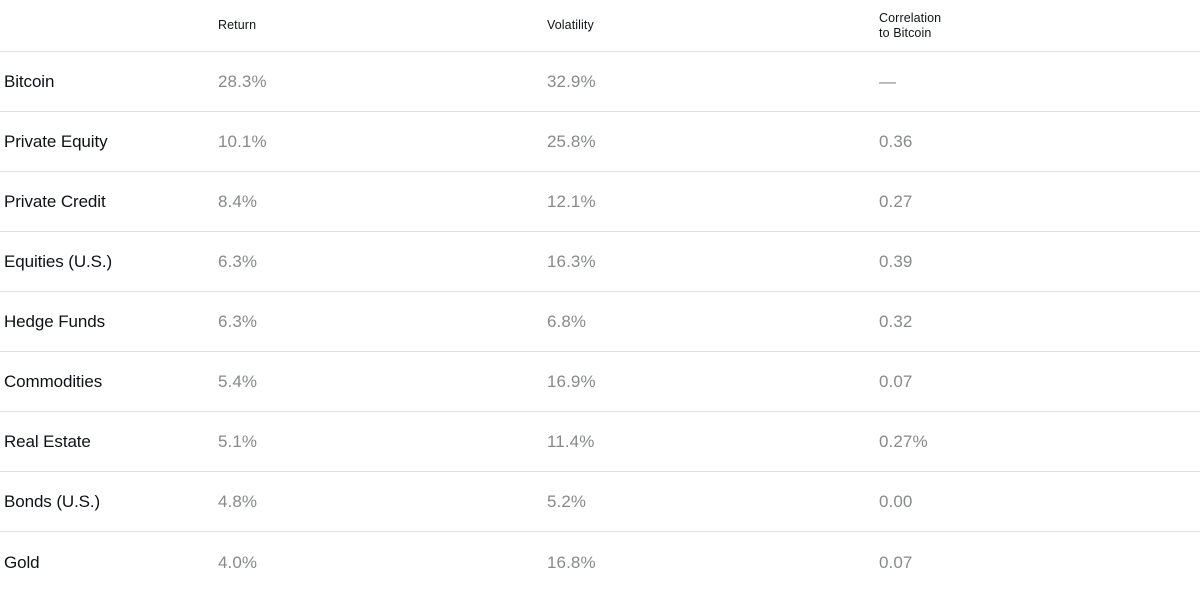 This screenshot has width=1200, height=593. I want to click on volatility-value: 25.8%, so click(571, 141).